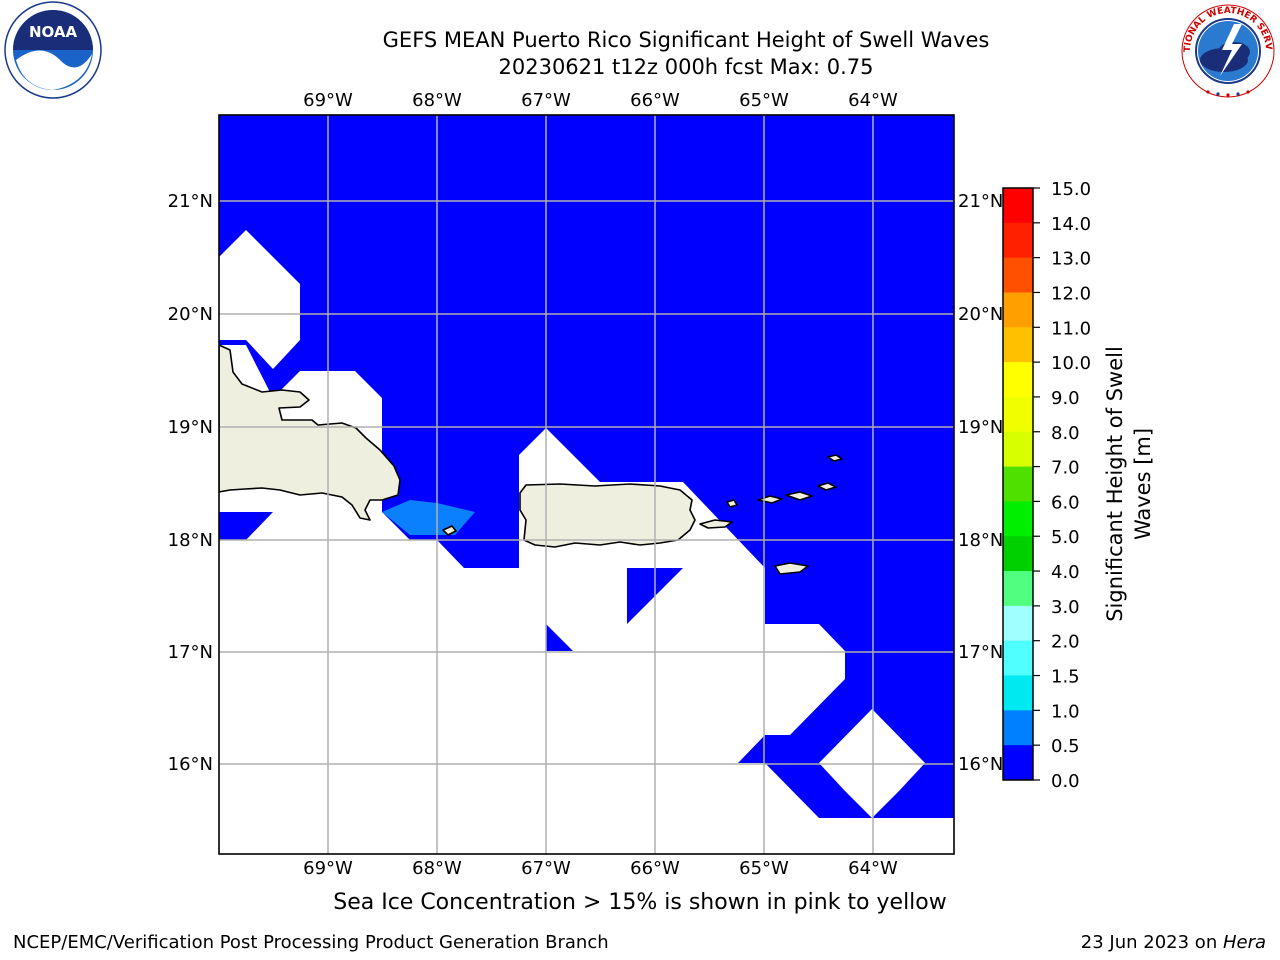  I want to click on swell-patch-mona, so click(559, 637).